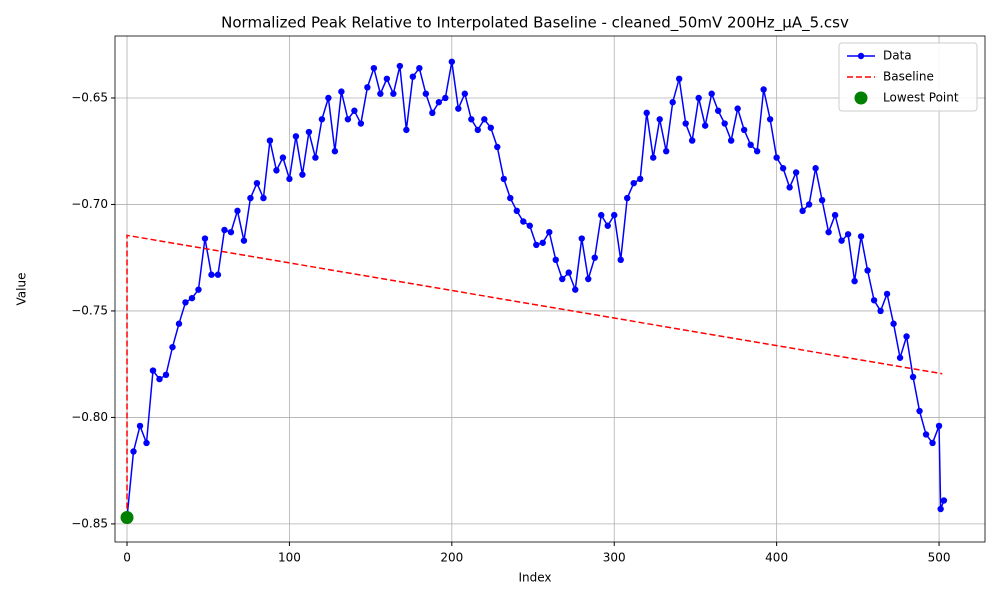 This screenshot has height=604, width=1000. I want to click on lowest-point, so click(127, 518).